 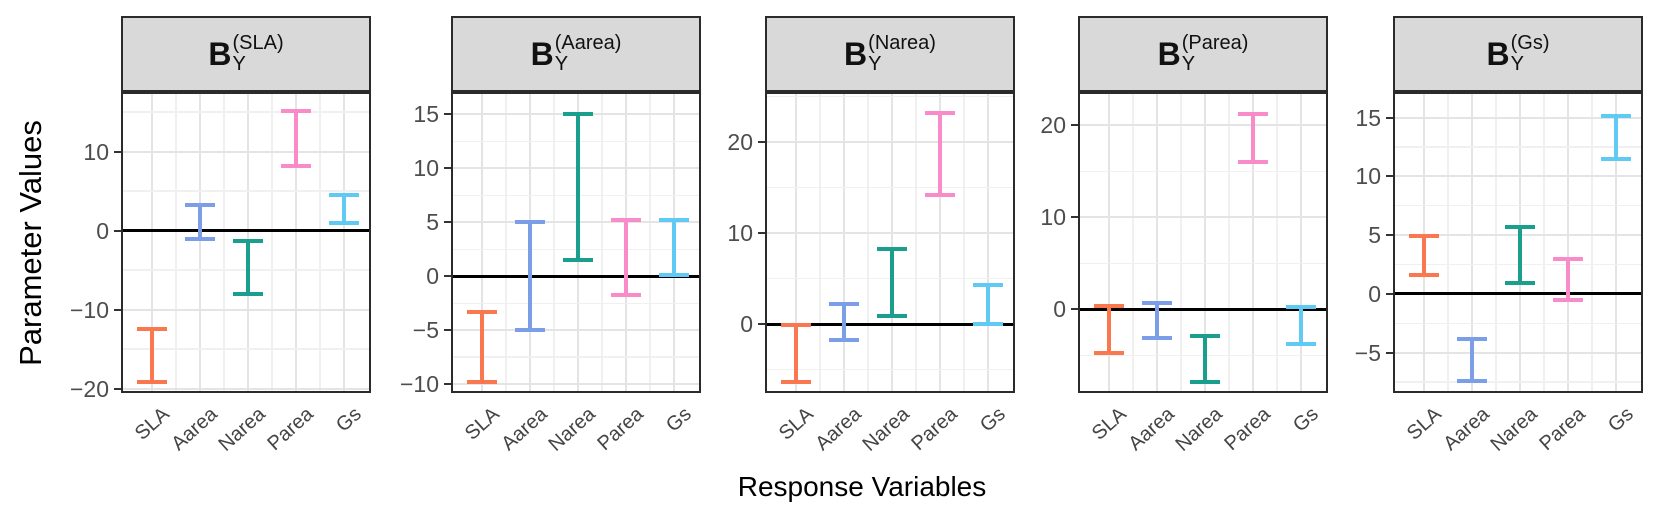 What do you see at coordinates (426, 114) in the screenshot?
I see `y-tick-label: 15` at bounding box center [426, 114].